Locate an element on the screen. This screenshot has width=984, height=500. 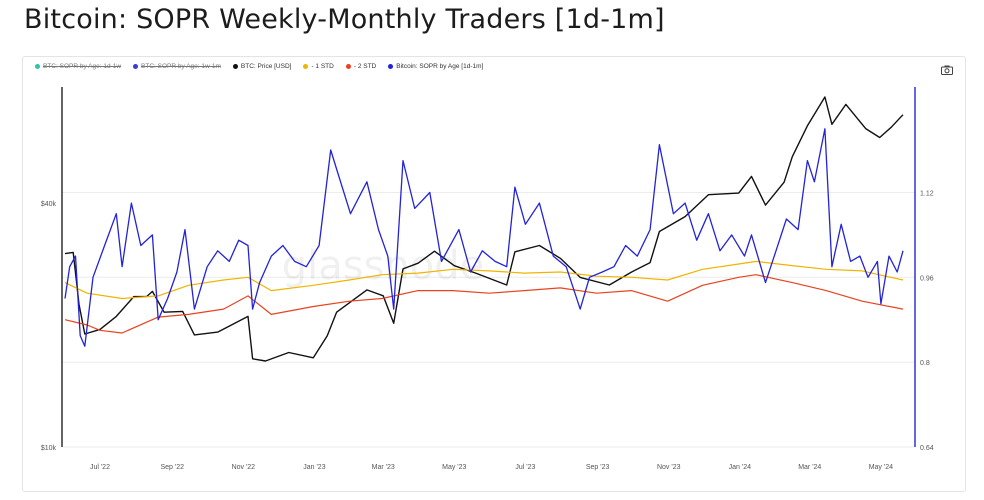
camera-icon is located at coordinates (947, 70).